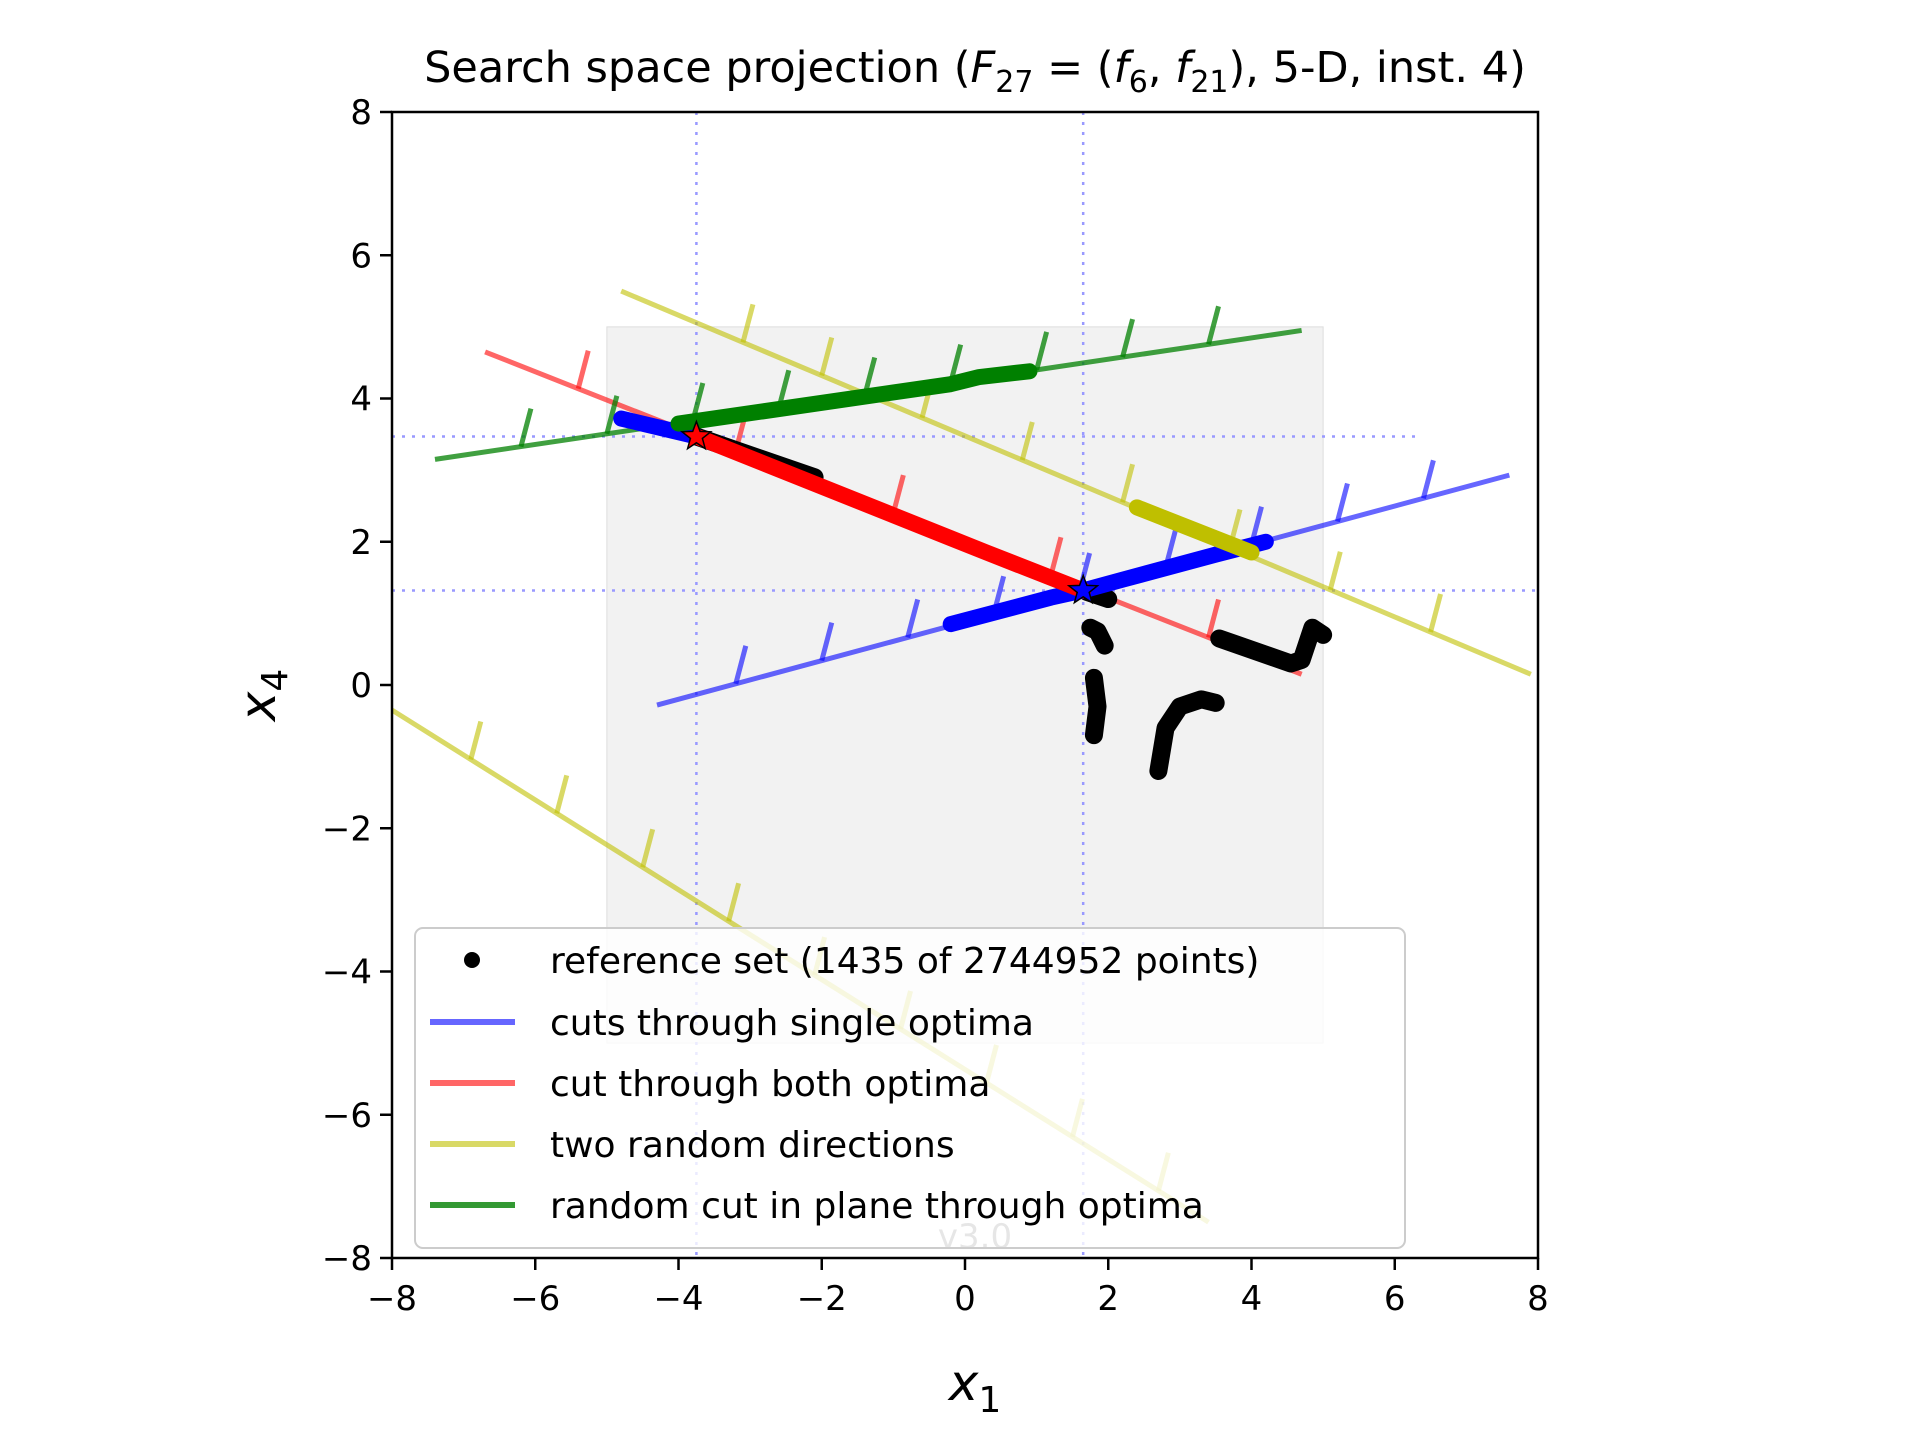  I want to click on legend-label-single-optima: cuts through single optima, so click(792, 1023).